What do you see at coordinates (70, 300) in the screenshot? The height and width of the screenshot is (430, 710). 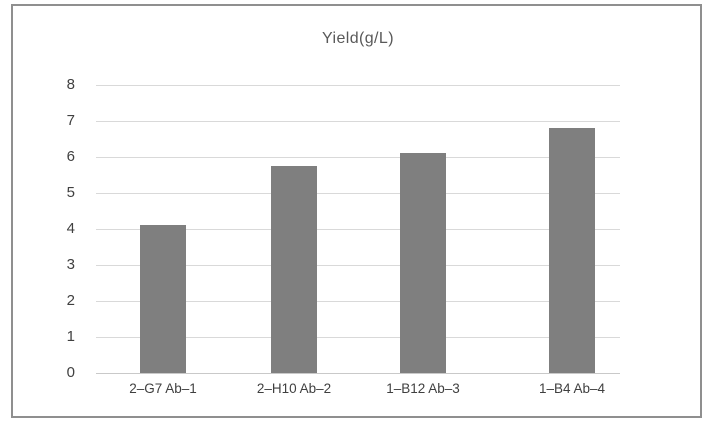 I see `y-tick-label: 2` at bounding box center [70, 300].